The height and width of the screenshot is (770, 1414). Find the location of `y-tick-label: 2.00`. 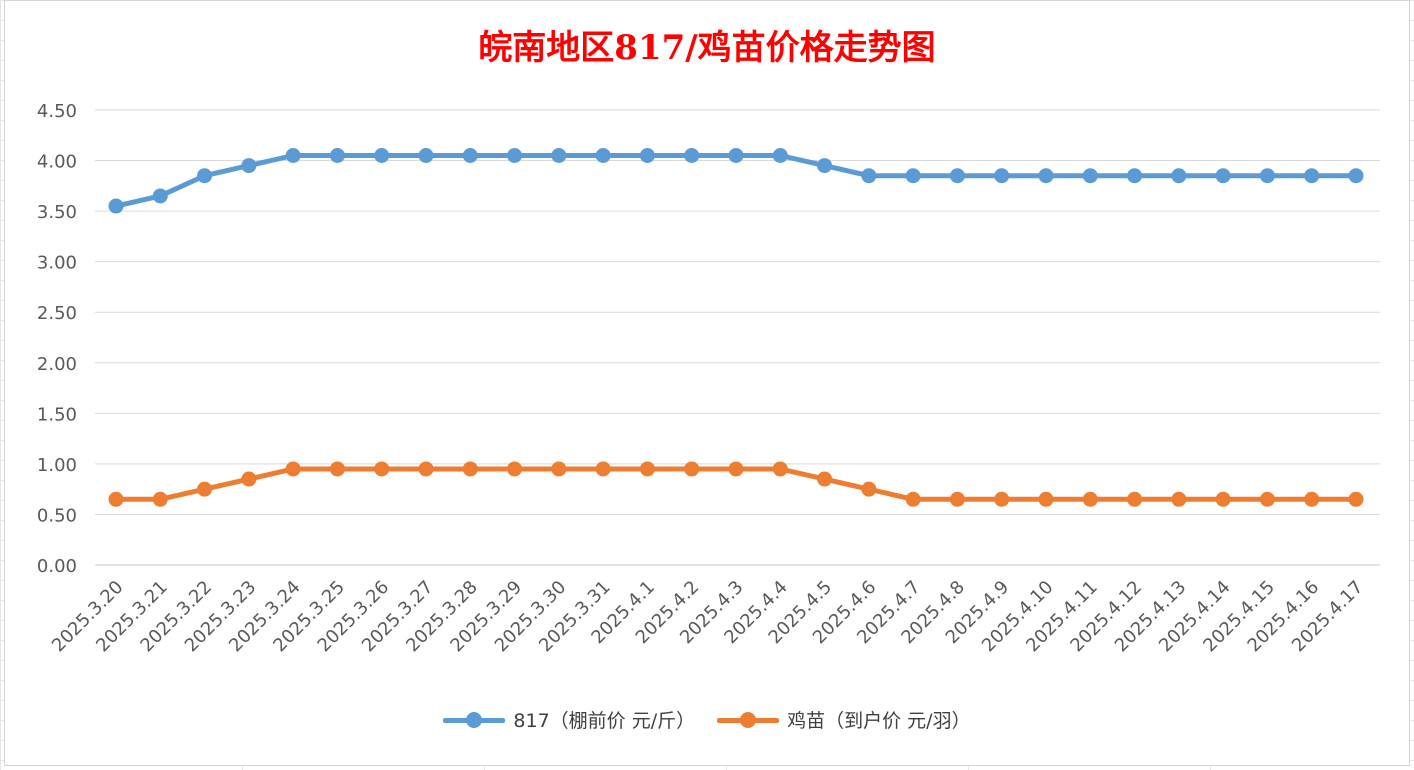

y-tick-label: 2.00 is located at coordinates (57, 364).